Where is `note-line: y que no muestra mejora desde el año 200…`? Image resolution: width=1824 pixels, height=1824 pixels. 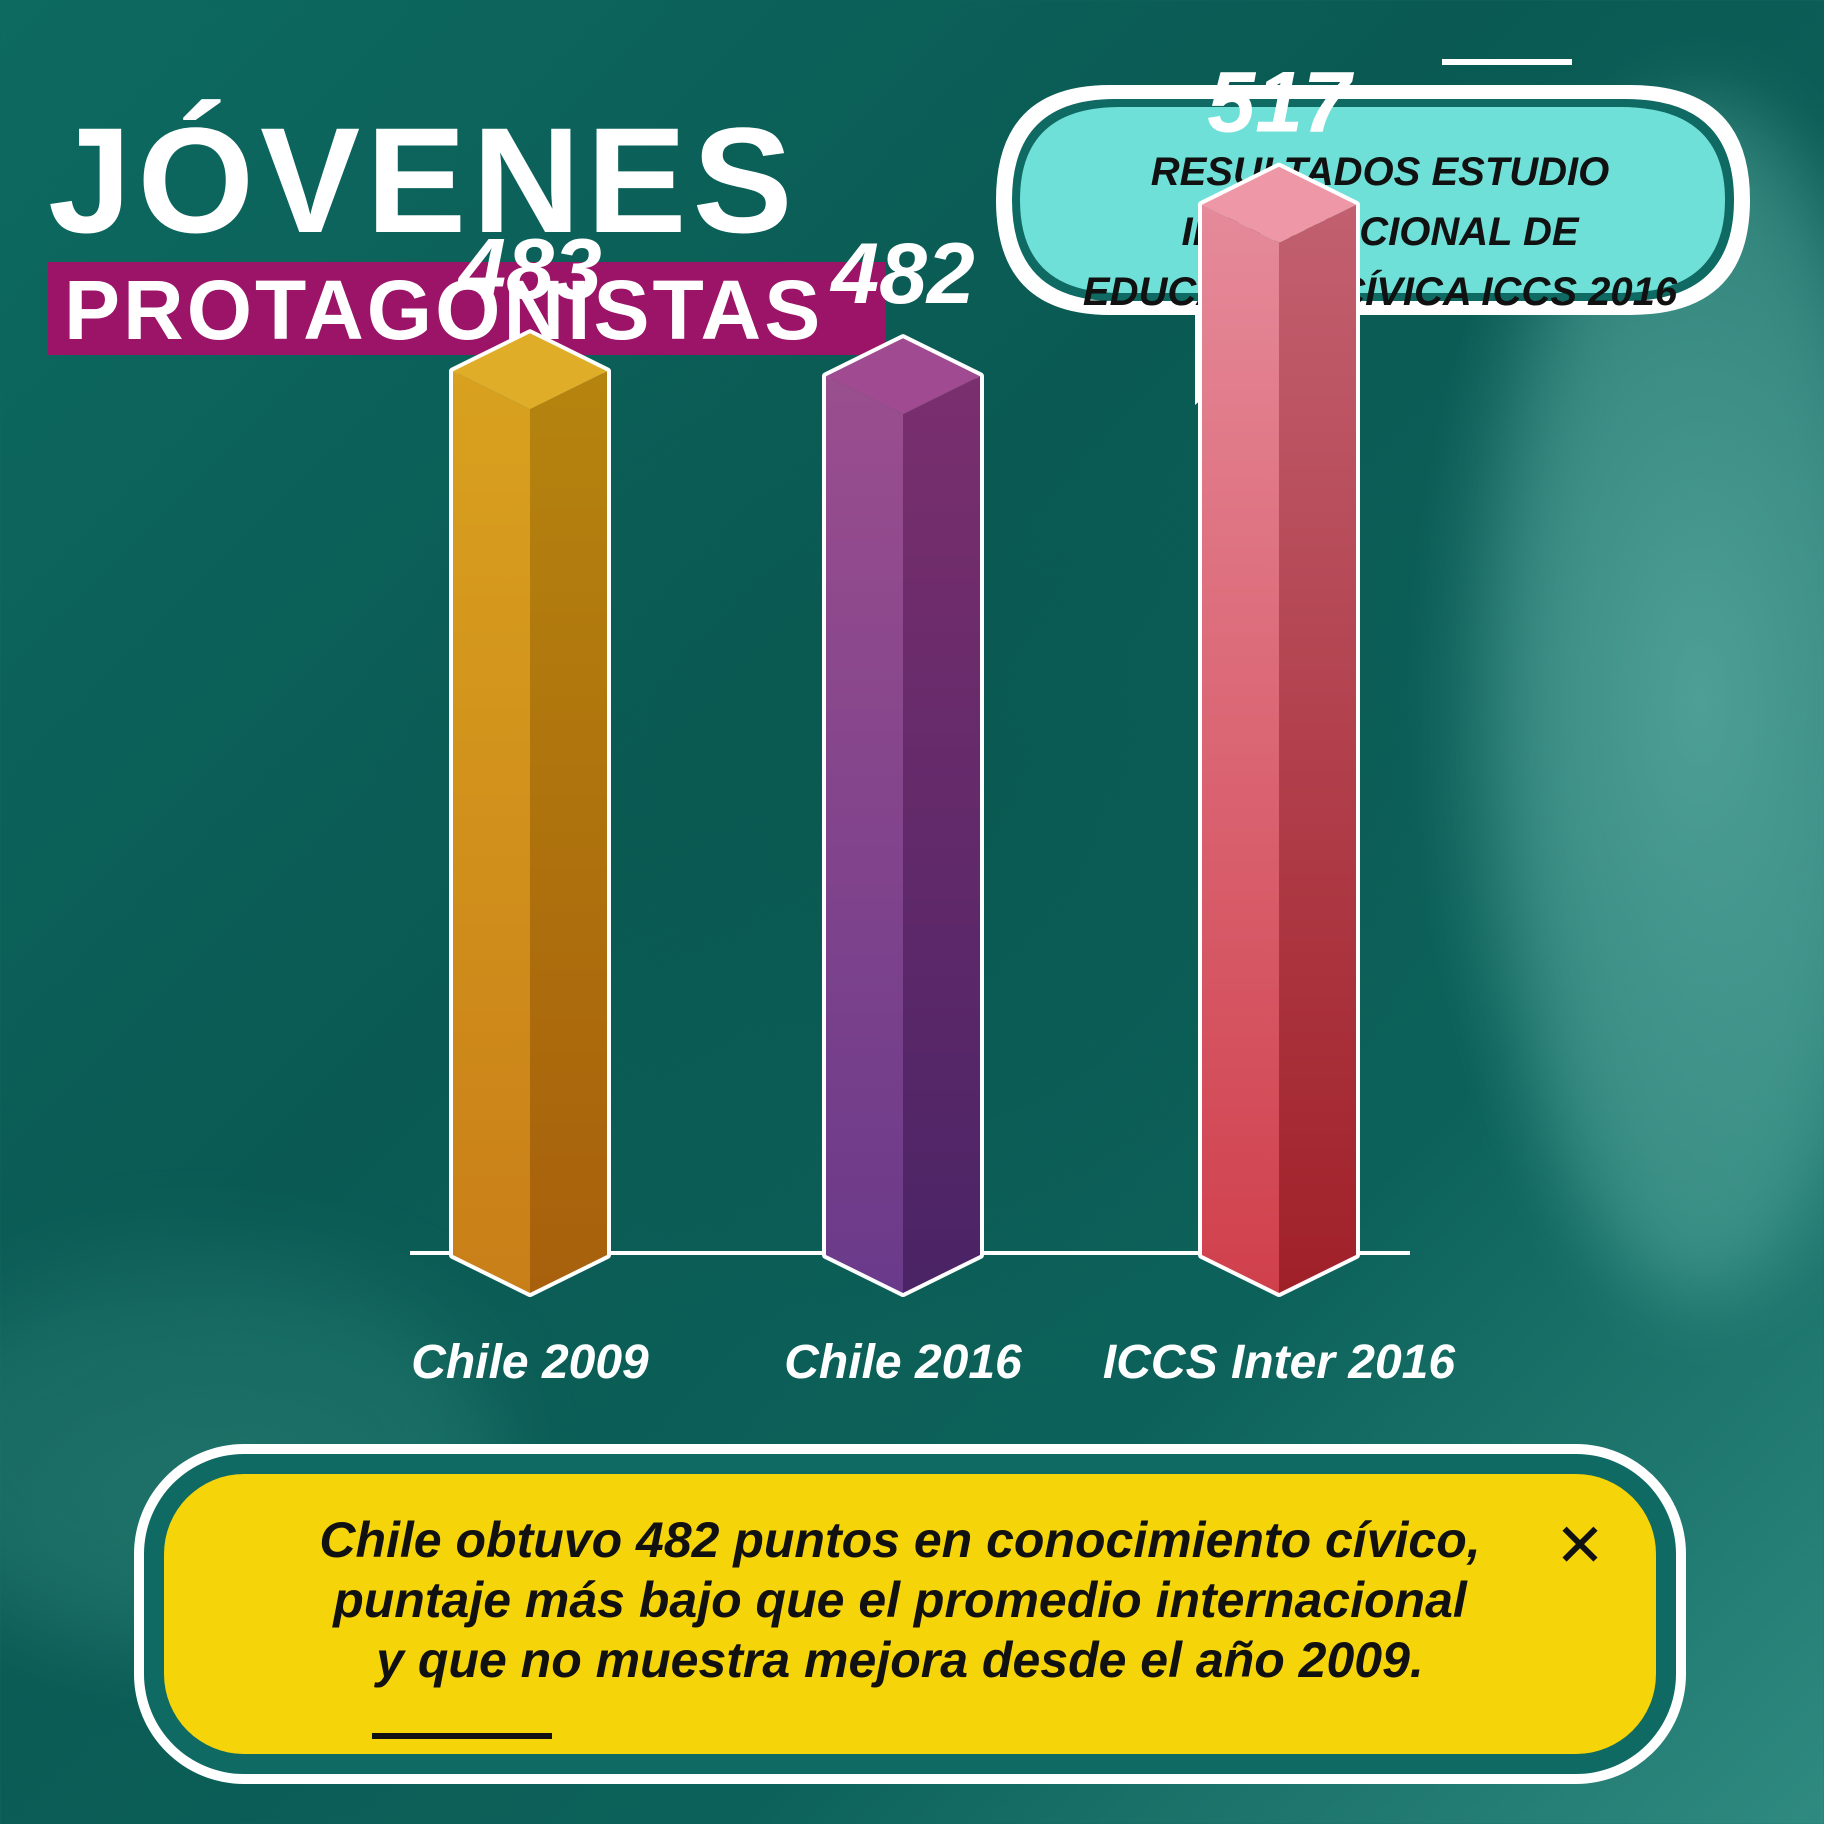 note-line: y que no muestra mejora desde el año 200… is located at coordinates (900, 1660).